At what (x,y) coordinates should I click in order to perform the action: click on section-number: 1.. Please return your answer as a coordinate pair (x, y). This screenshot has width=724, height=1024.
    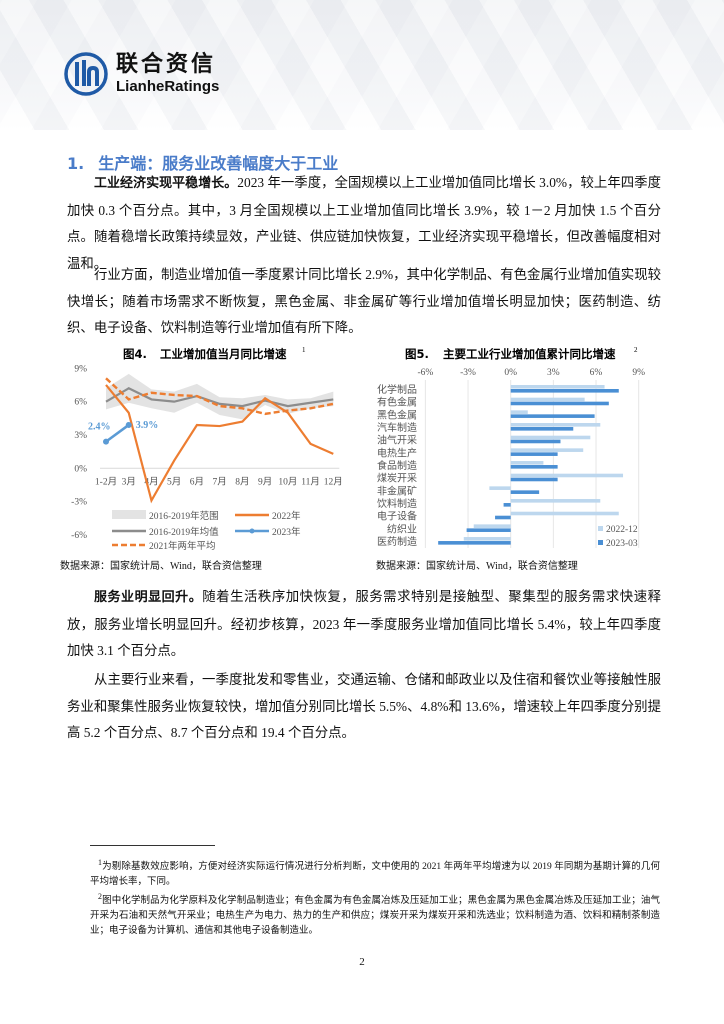
    Looking at the image, I should click on (76, 163).